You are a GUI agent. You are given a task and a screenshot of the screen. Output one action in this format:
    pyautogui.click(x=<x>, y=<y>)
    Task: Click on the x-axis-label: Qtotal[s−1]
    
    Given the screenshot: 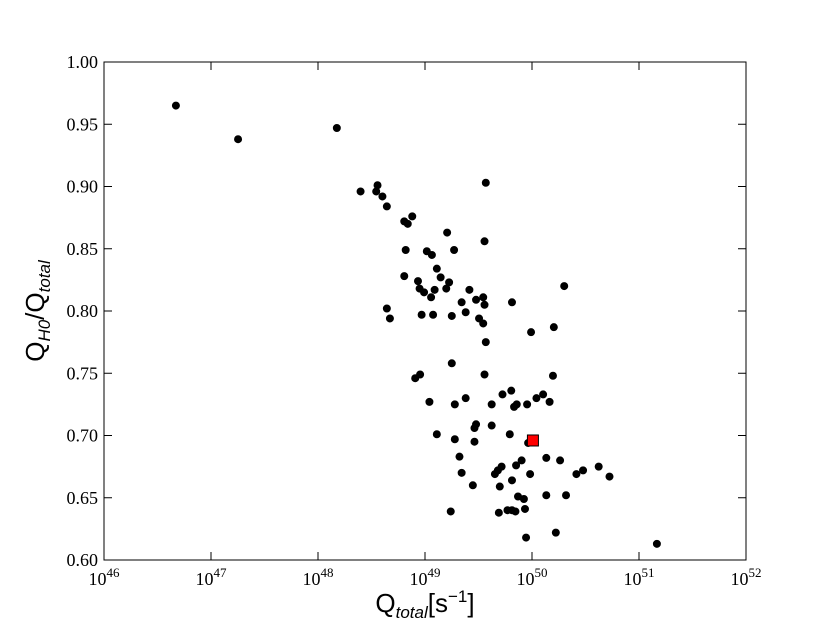 What is the action you would take?
    pyautogui.click(x=424, y=604)
    